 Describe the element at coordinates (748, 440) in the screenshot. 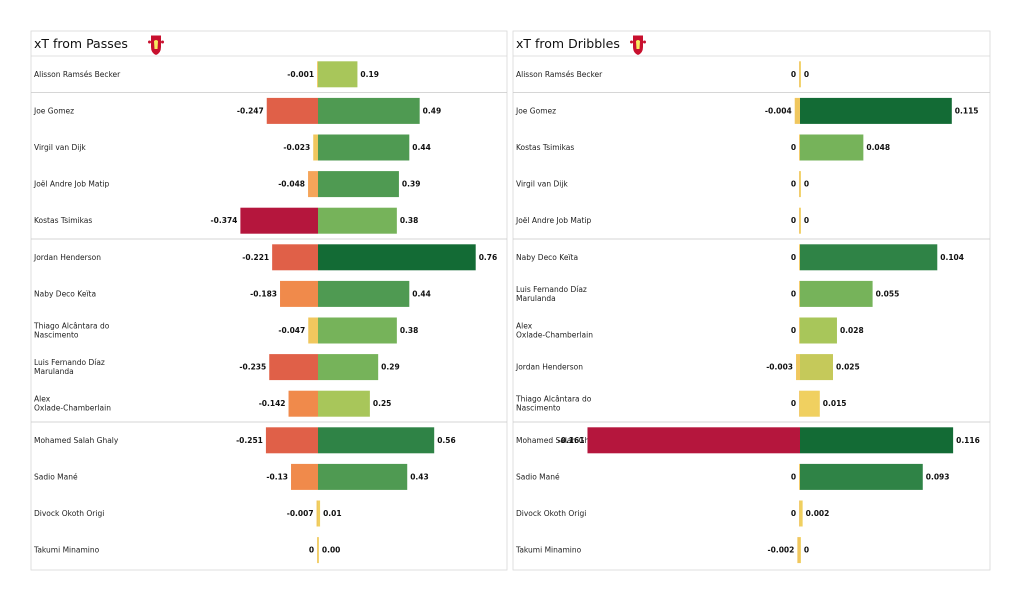

I see `player-row: Mohamed Salah Ghaly-0.161 0.116` at that location.